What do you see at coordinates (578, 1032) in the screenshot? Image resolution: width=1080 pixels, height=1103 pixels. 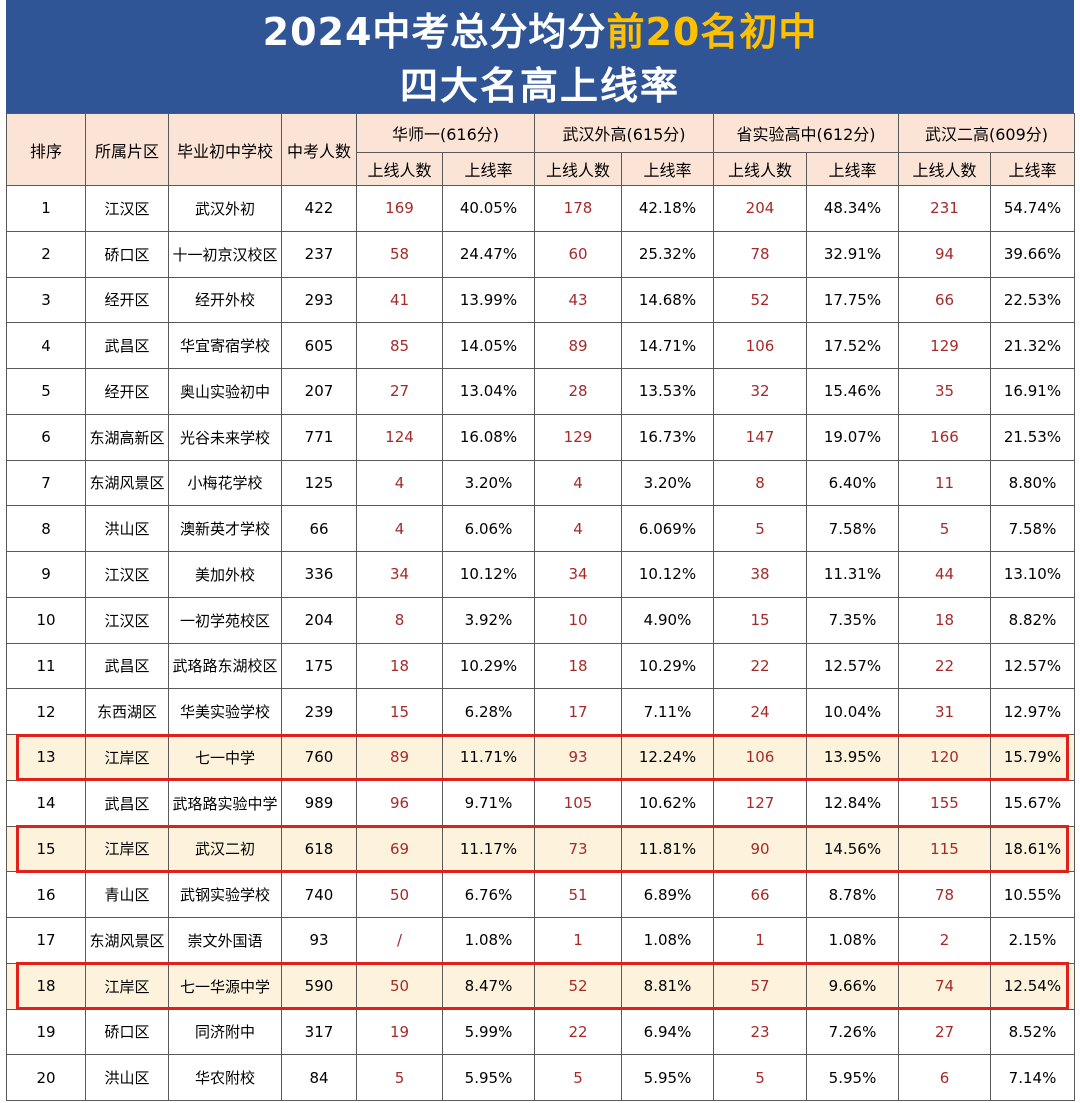 I see `cell-waigao-count: 22` at bounding box center [578, 1032].